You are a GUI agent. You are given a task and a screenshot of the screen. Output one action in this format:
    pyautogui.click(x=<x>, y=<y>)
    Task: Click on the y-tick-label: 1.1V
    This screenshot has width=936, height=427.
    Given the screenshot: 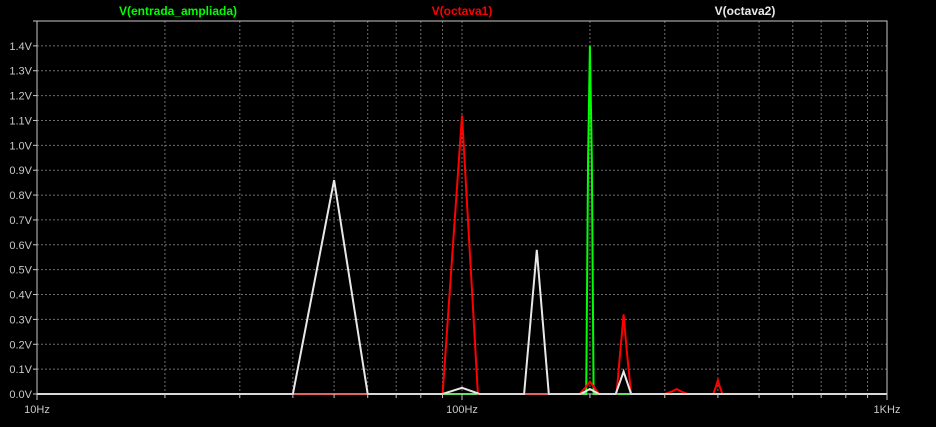 What is the action you would take?
    pyautogui.click(x=20, y=121)
    